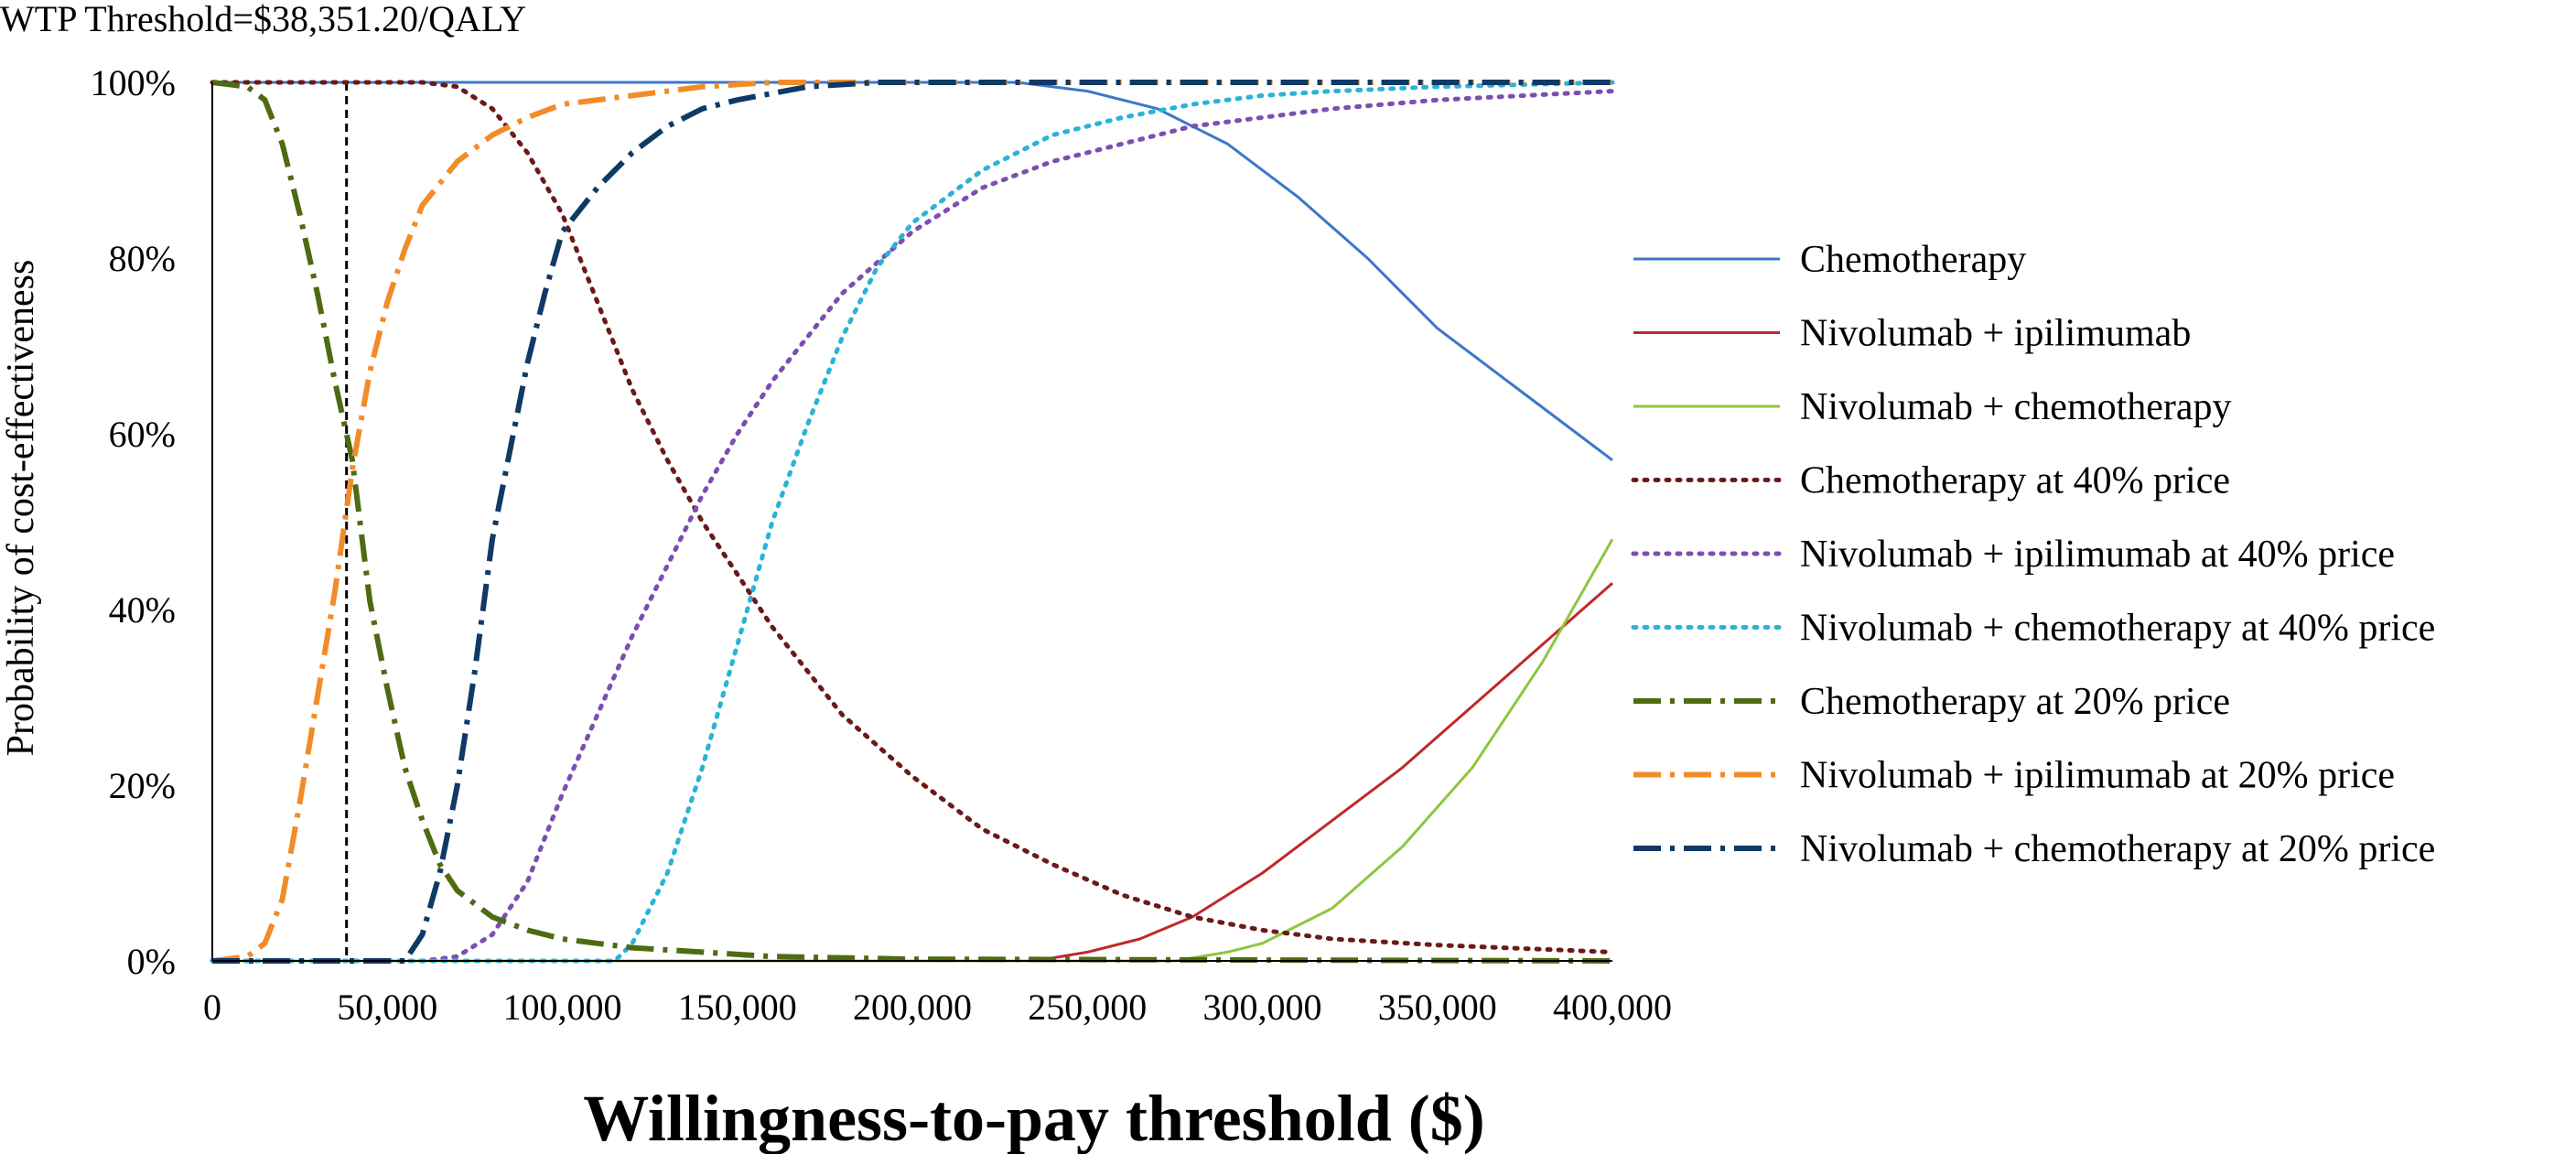 This screenshot has width=2576, height=1154. What do you see at coordinates (212, 1008) in the screenshot?
I see `x-tick-label: 0` at bounding box center [212, 1008].